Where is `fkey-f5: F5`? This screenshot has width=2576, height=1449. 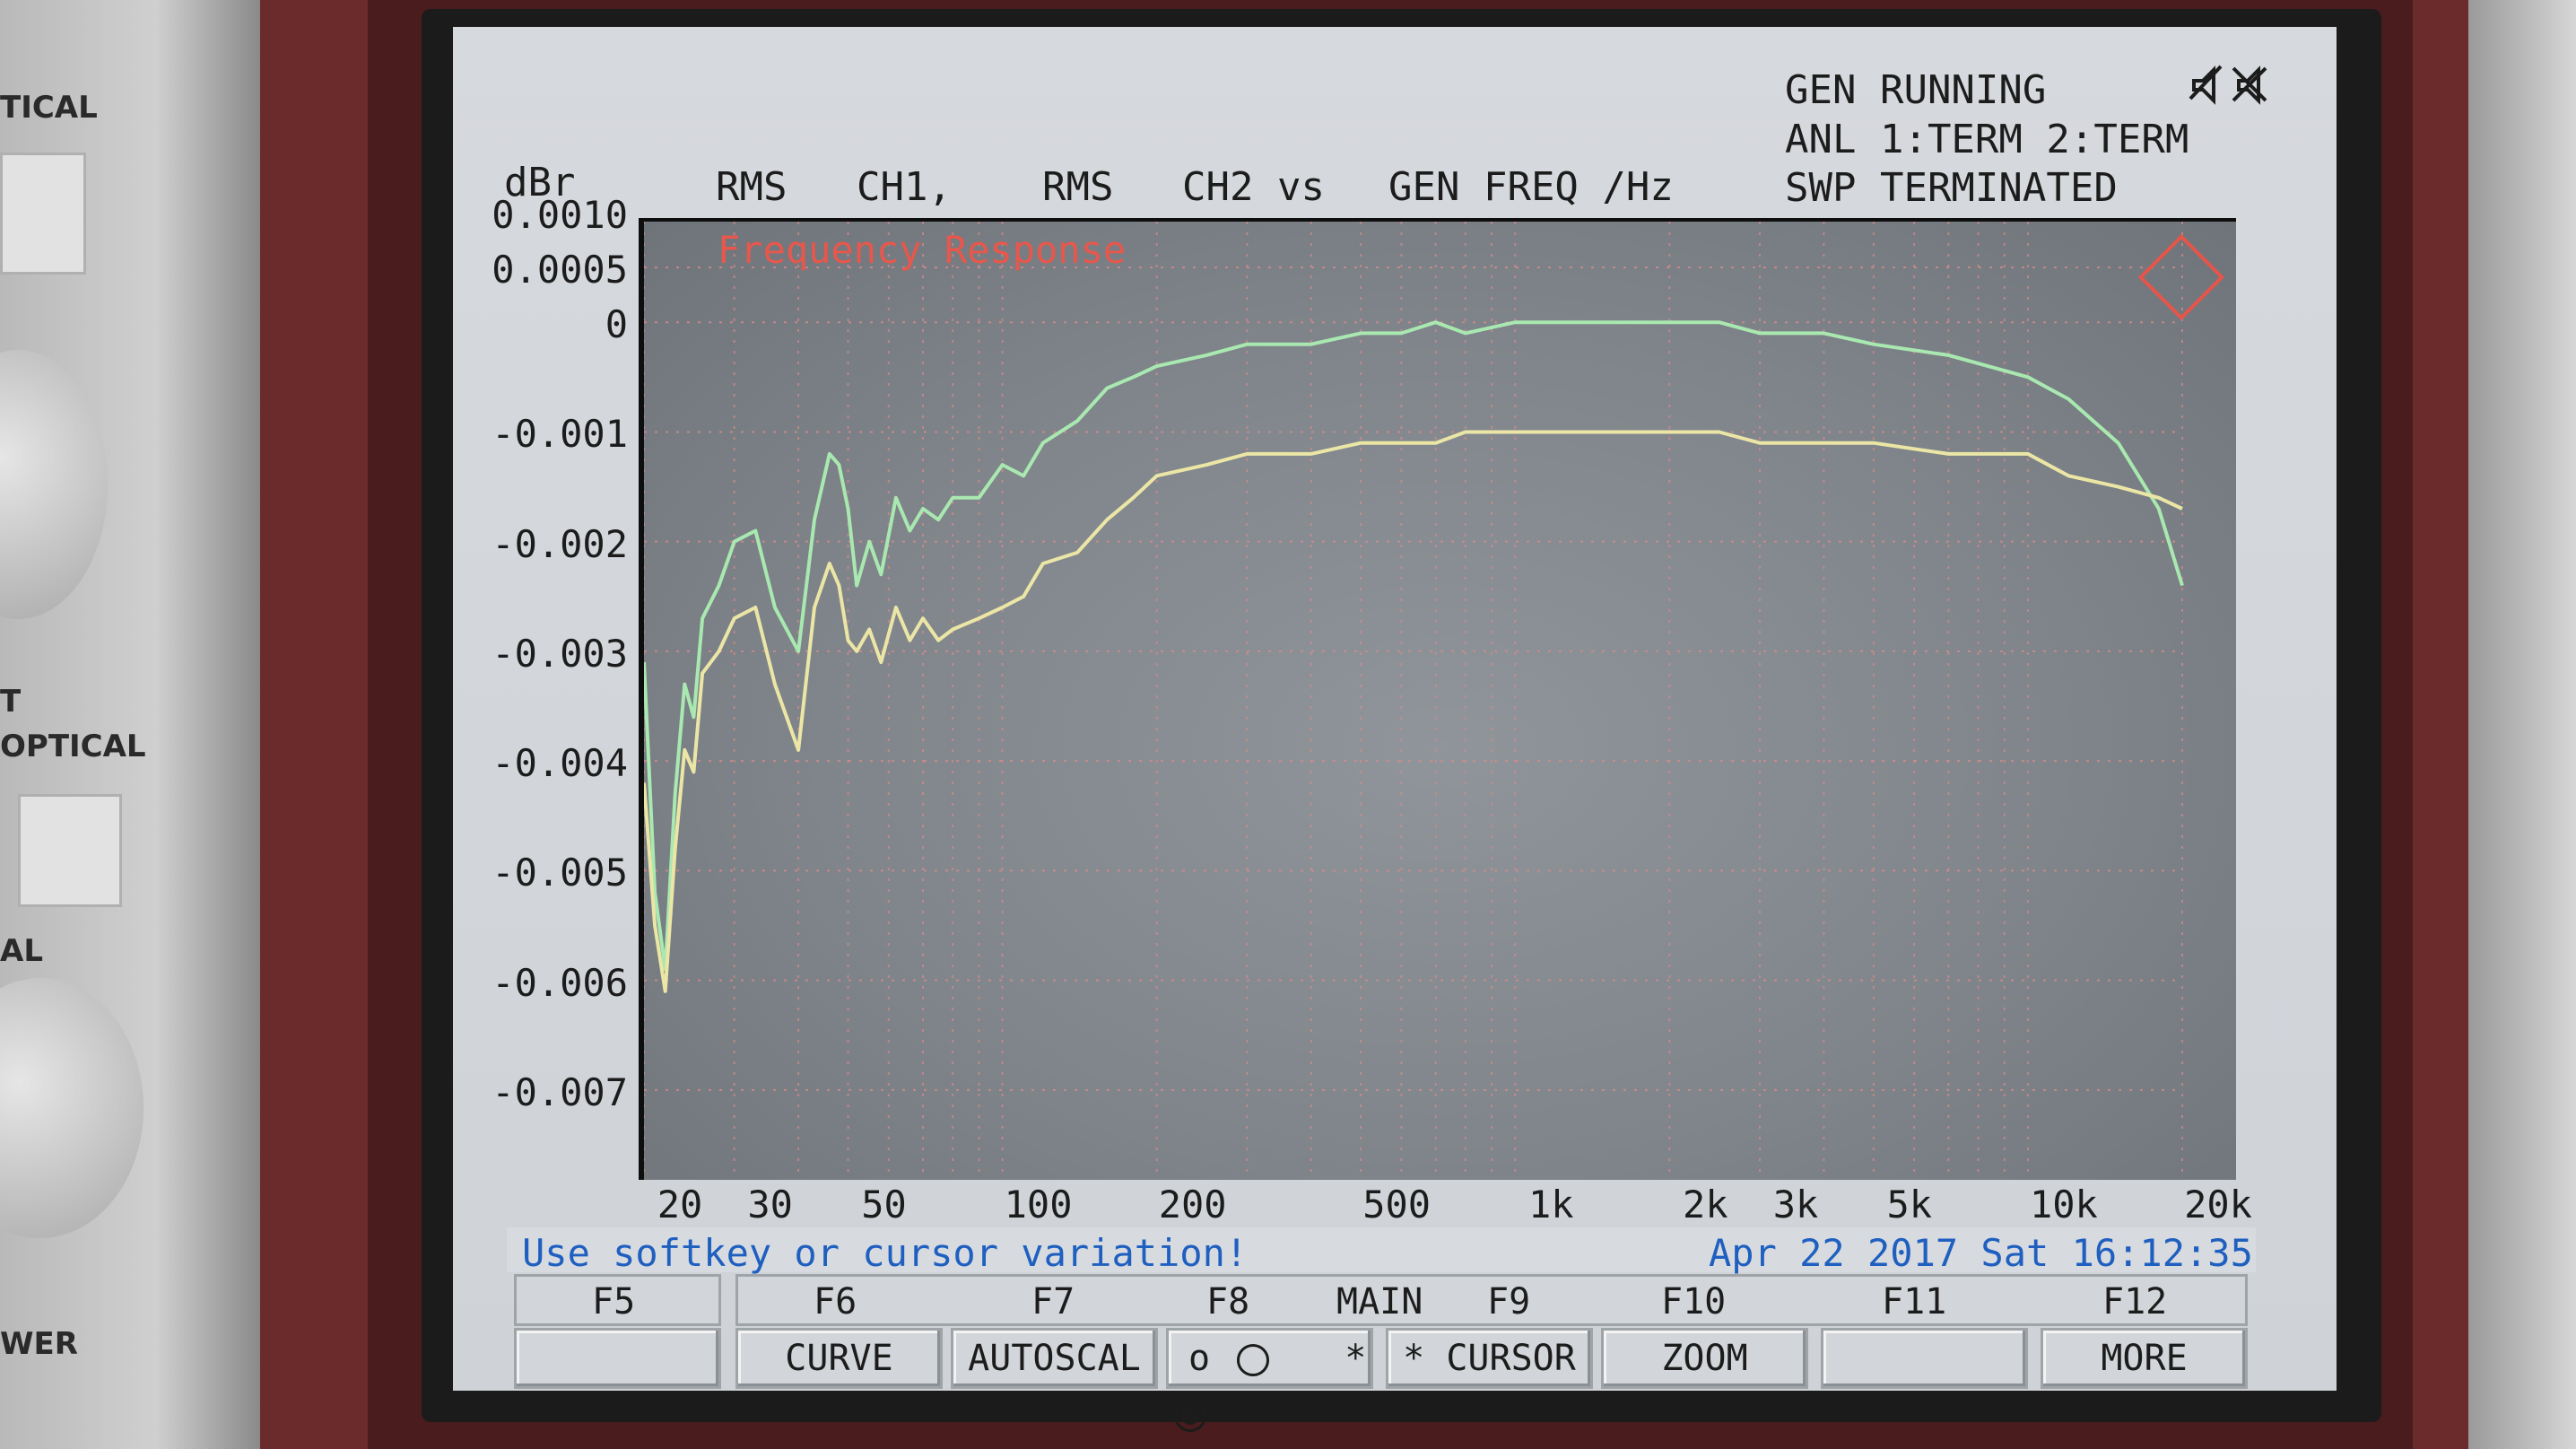
fkey-f5: F5 is located at coordinates (614, 1301).